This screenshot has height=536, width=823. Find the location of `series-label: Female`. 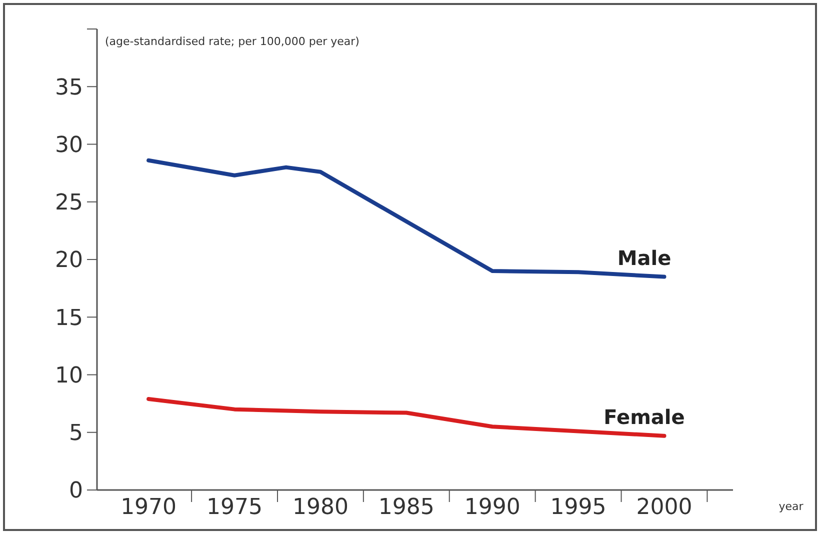

series-label: Female is located at coordinates (644, 416).